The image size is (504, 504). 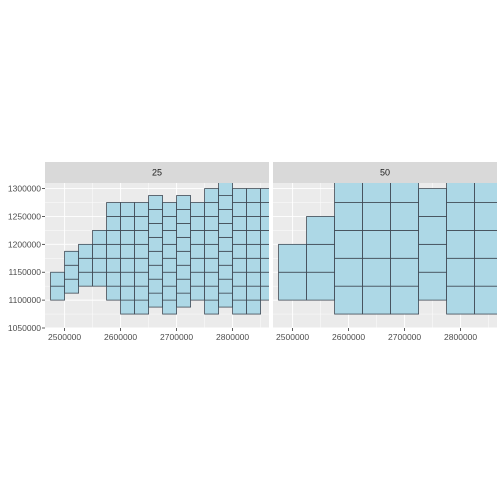 I want to click on grid-cells, so click(x=159, y=249).